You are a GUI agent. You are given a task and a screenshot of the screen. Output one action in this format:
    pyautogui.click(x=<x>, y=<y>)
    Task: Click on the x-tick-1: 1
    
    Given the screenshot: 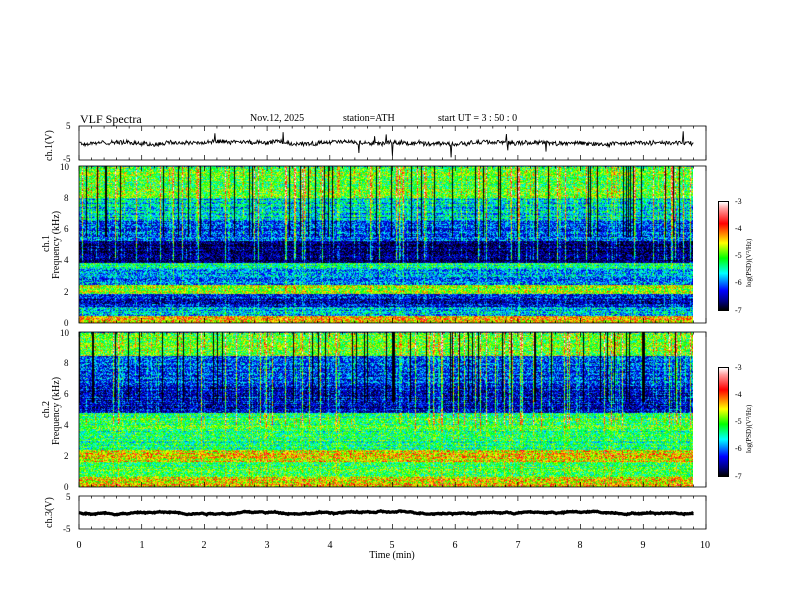 What is the action you would take?
    pyautogui.click(x=142, y=545)
    